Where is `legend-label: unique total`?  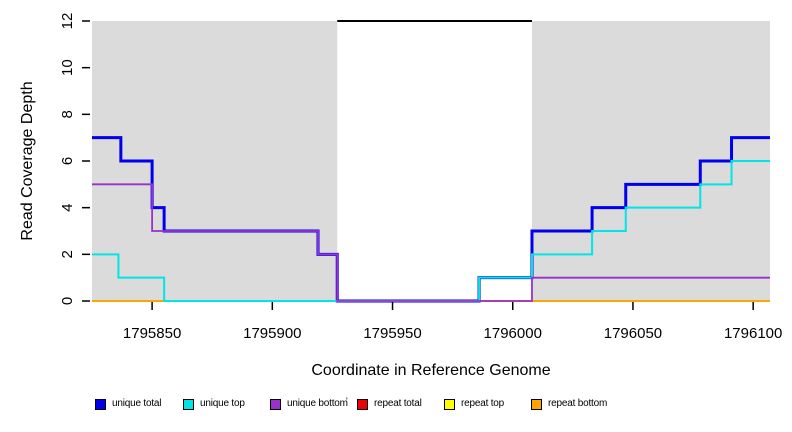
legend-label: unique total is located at coordinates (137, 403).